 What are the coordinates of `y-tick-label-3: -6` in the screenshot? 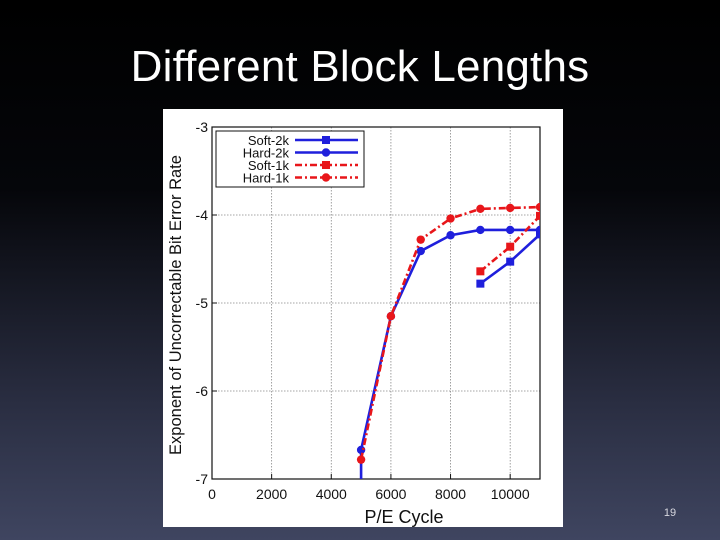 It's located at (202, 391).